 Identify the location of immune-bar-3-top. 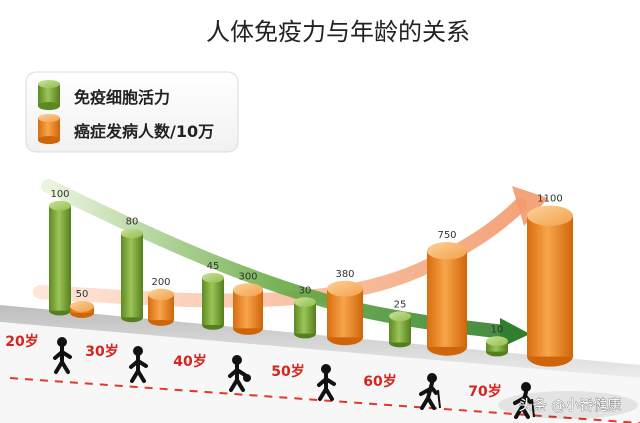
(305, 302).